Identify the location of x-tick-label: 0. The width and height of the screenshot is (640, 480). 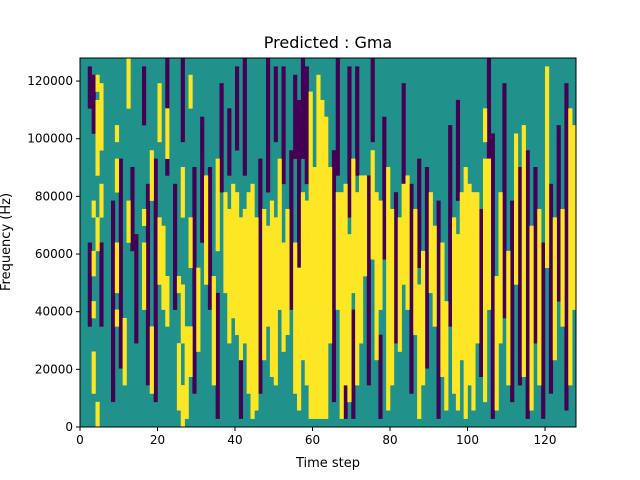
(80, 440).